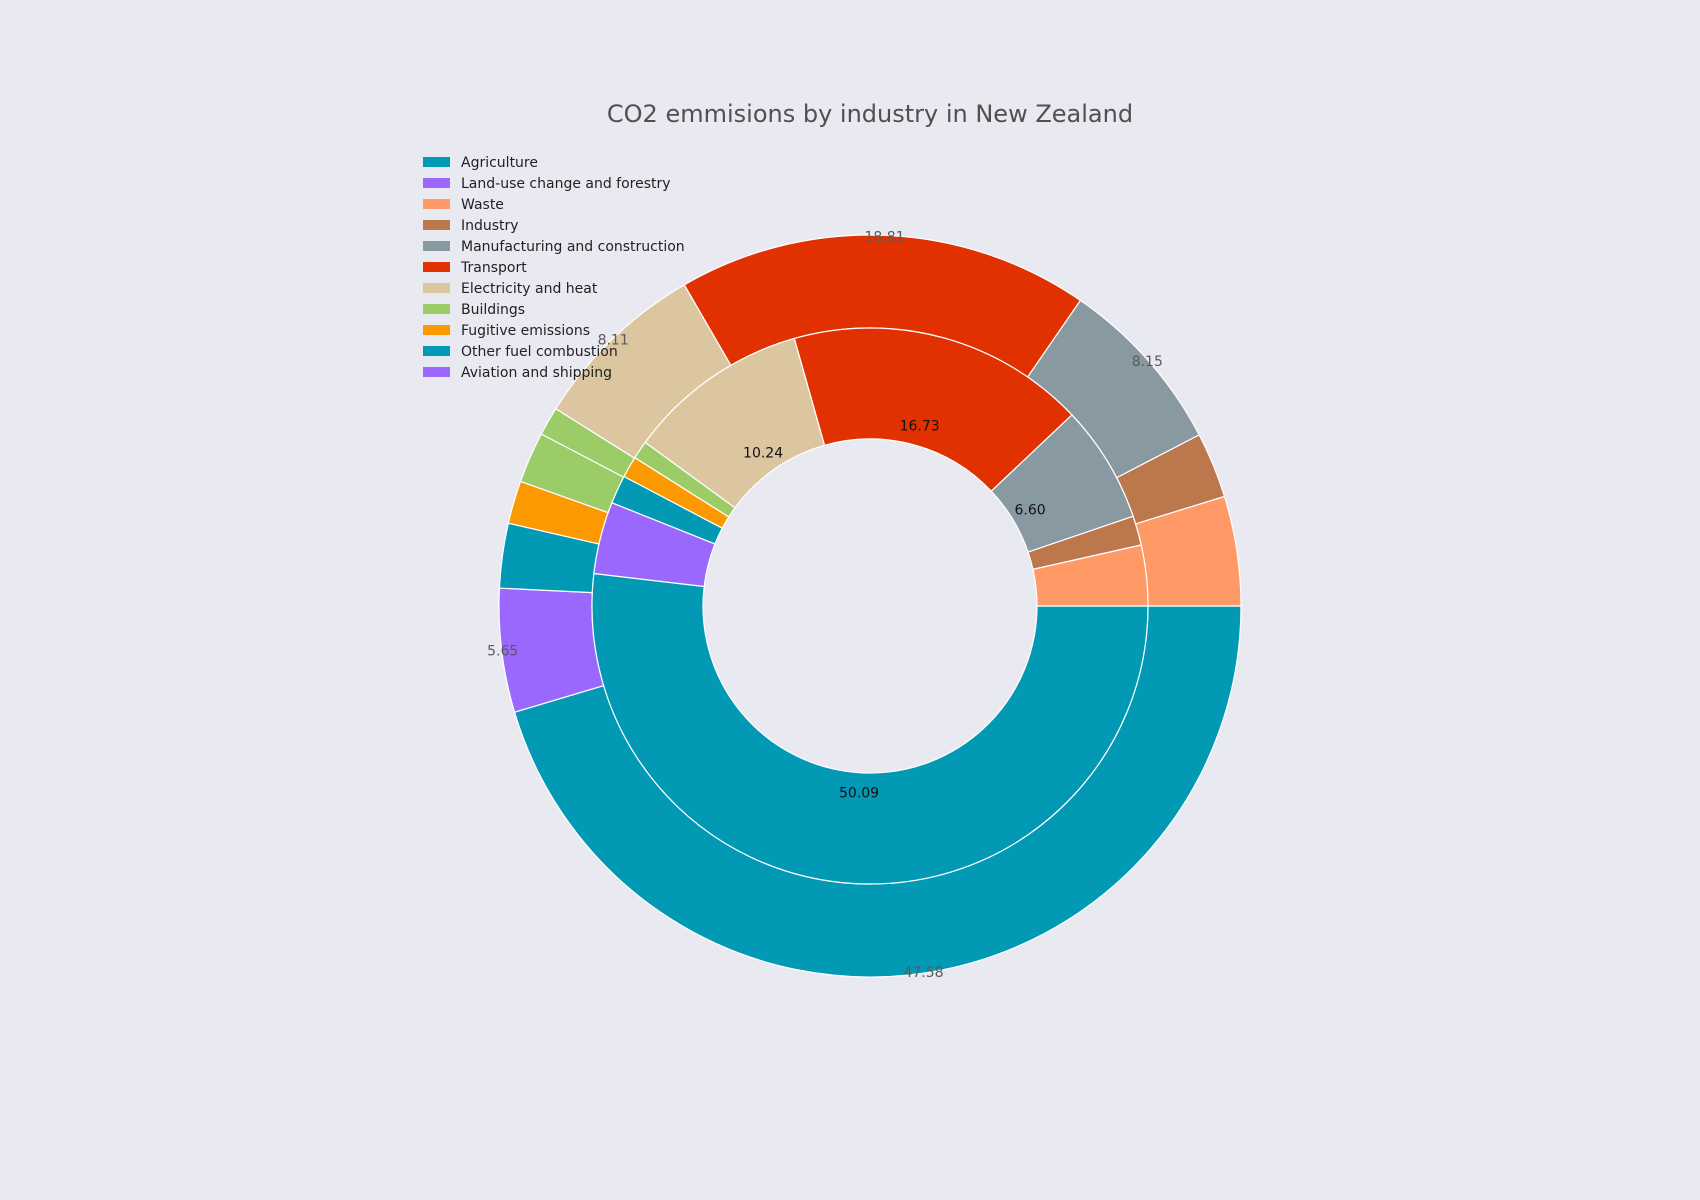 Image resolution: width=1700 pixels, height=1200 pixels. What do you see at coordinates (490, 226) in the screenshot?
I see `legend-label: Industry` at bounding box center [490, 226].